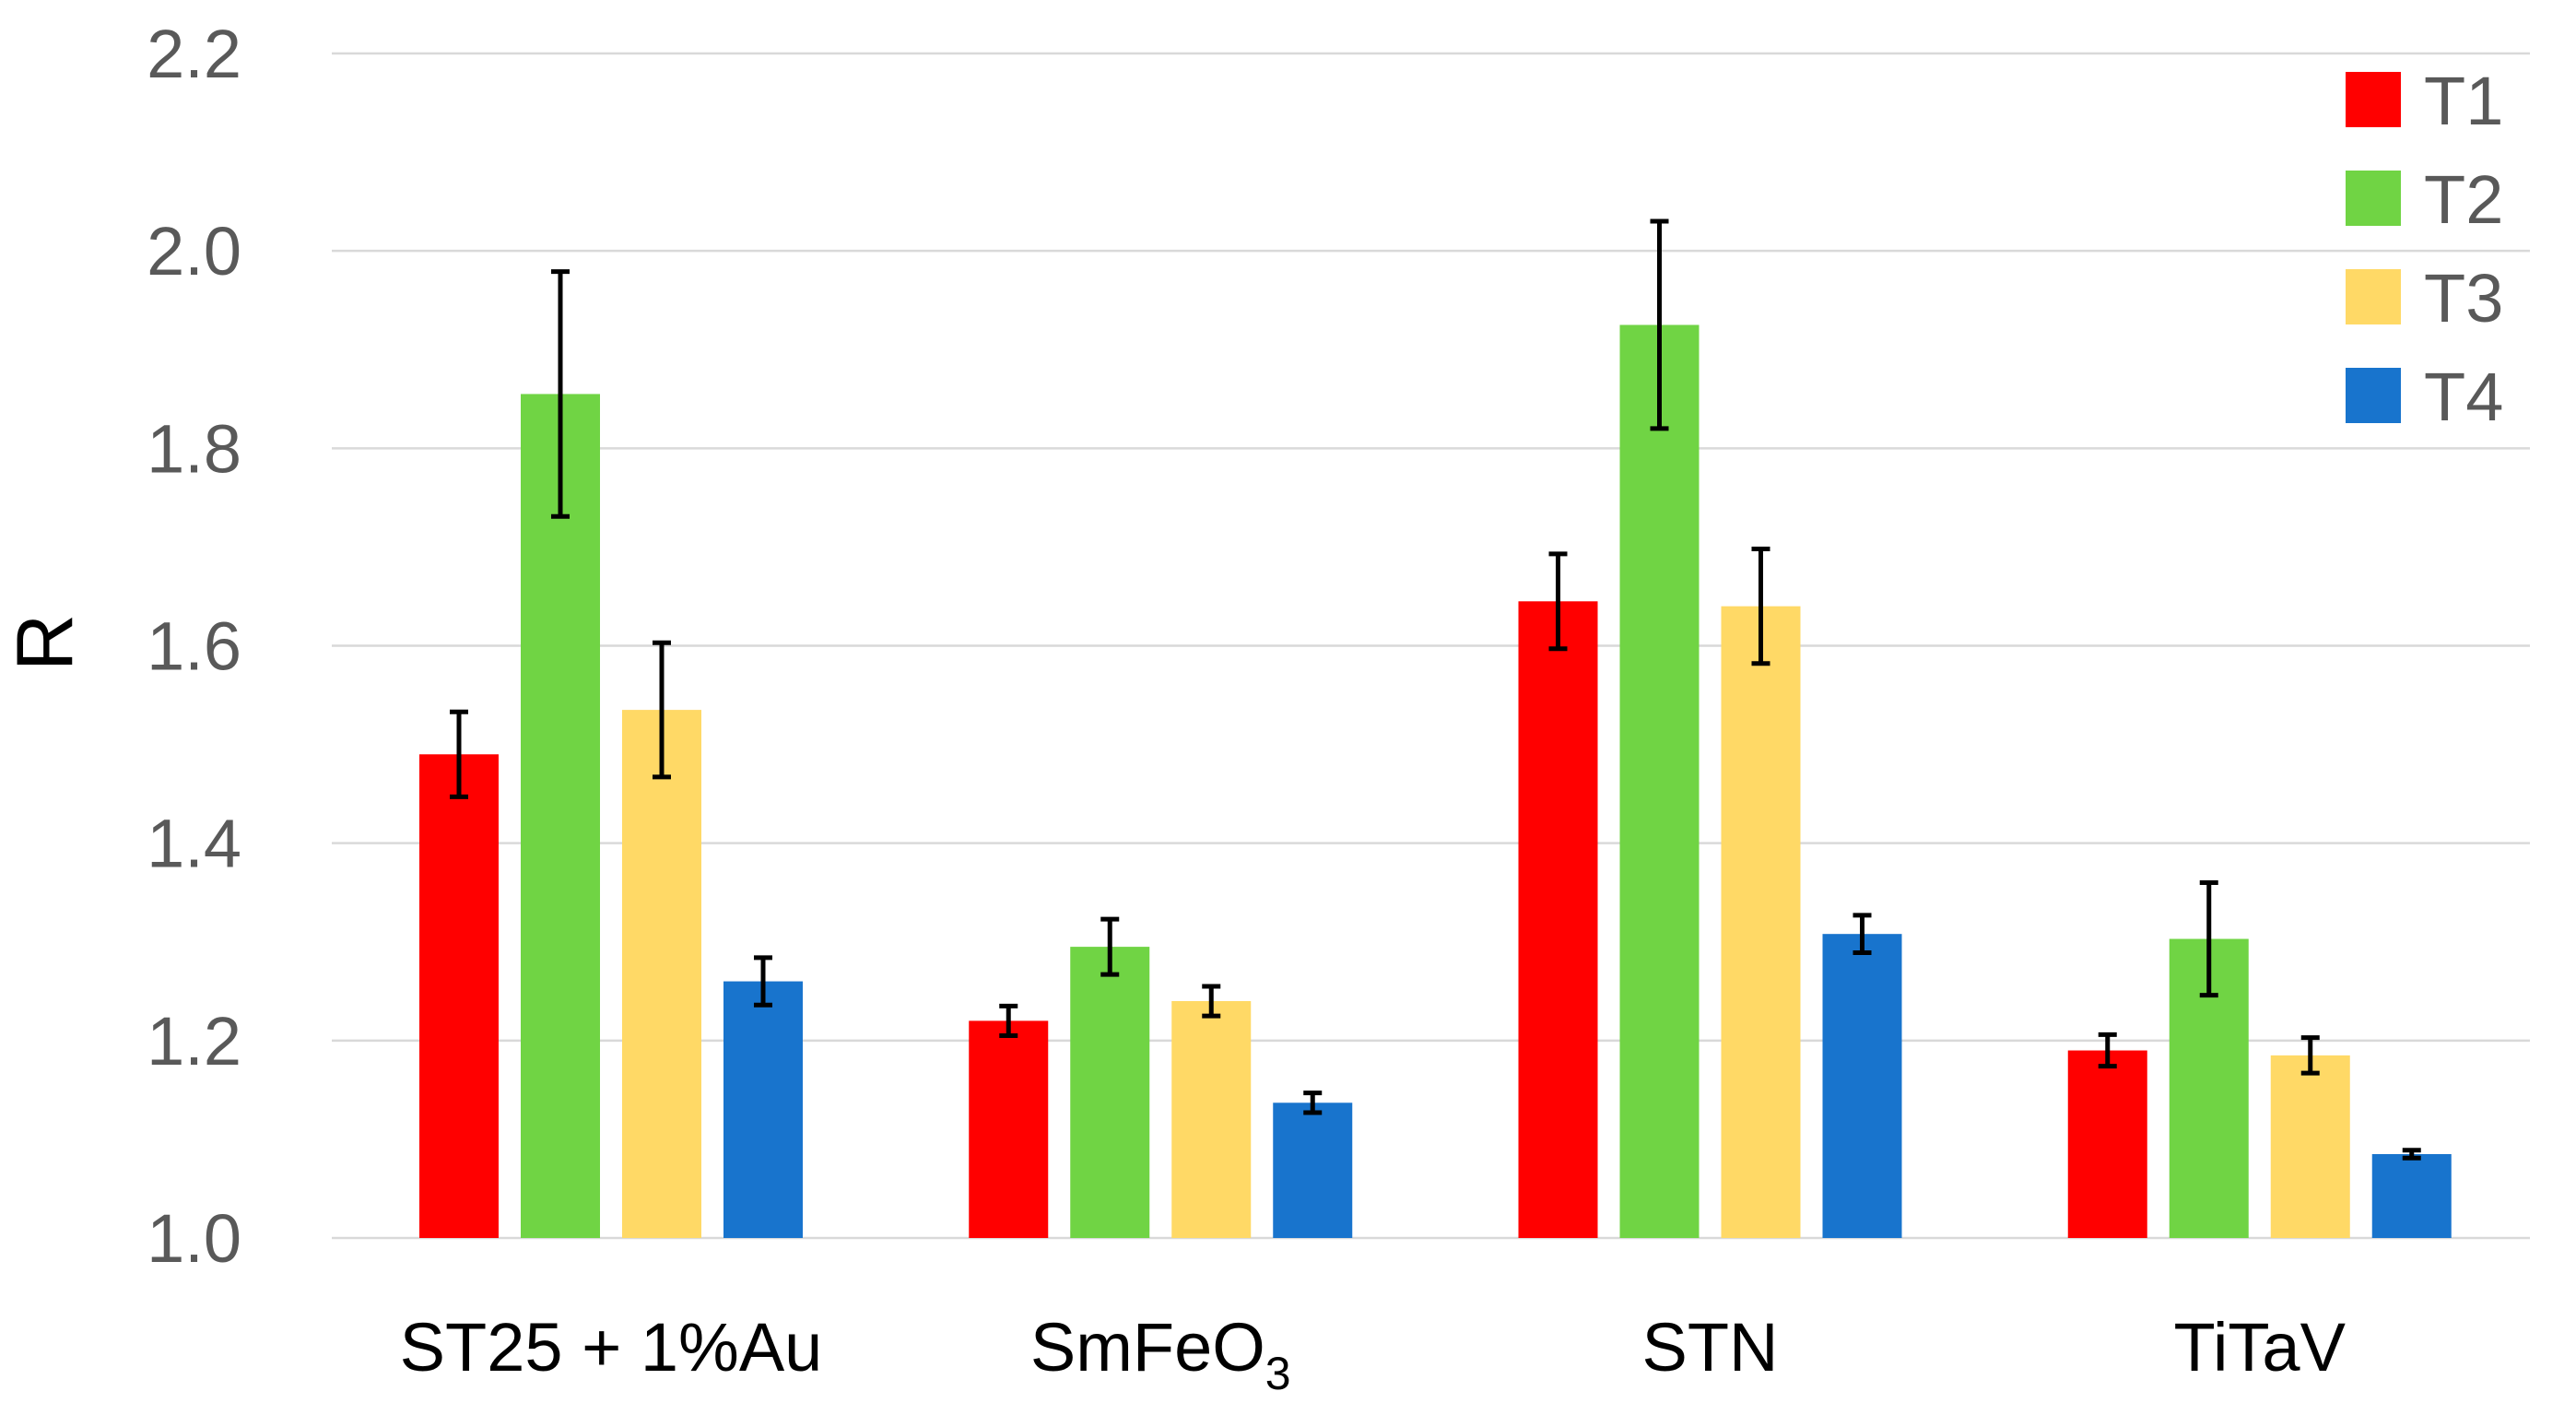  What do you see at coordinates (2260, 1347) in the screenshot?
I see `category-label: TiTaV` at bounding box center [2260, 1347].